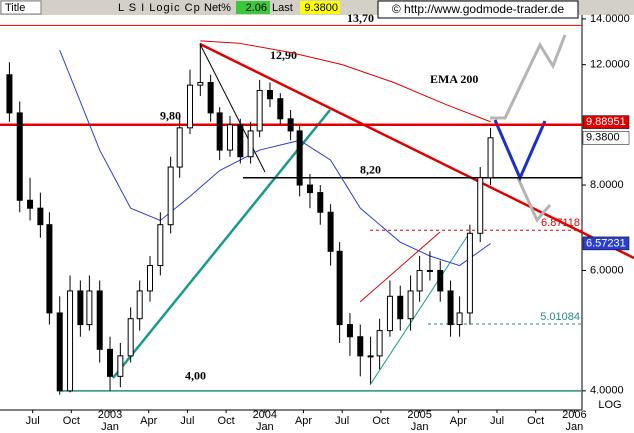 Image resolution: width=634 pixels, height=433 pixels. I want to click on annotation: 12,90, so click(283, 55).